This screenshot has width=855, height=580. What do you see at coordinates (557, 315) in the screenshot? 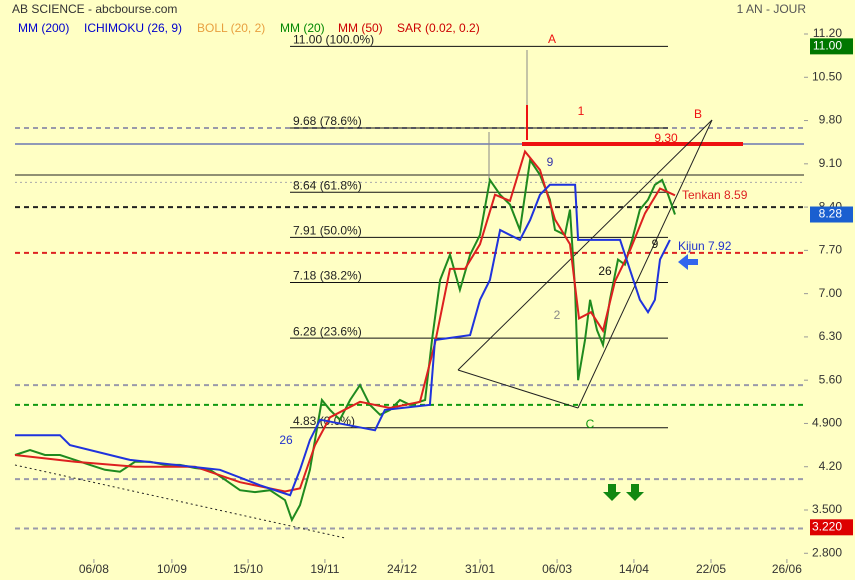
I see `annotation: 2` at bounding box center [557, 315].